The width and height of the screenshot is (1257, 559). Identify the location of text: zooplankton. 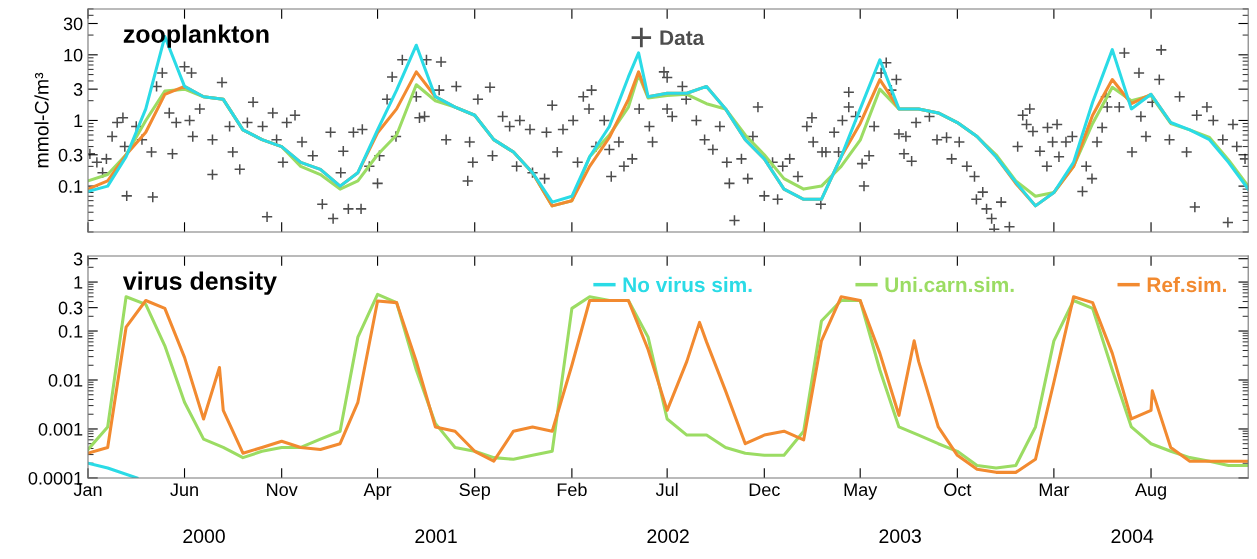
(196, 36).